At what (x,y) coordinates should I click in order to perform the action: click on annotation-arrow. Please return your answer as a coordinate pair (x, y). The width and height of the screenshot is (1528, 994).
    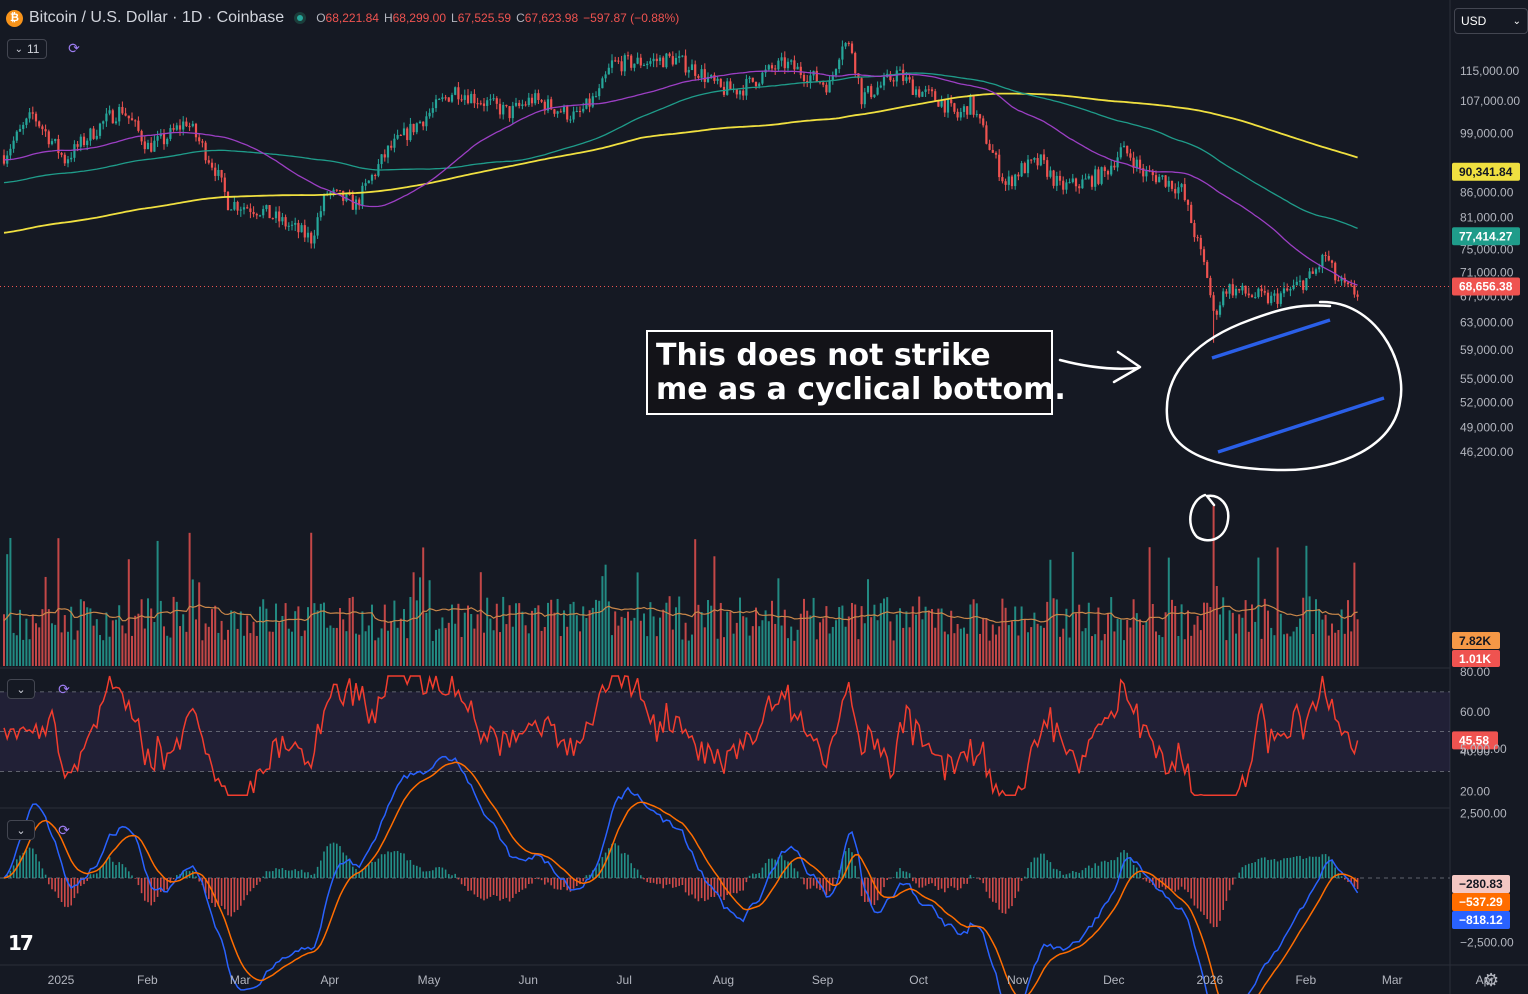
    Looking at the image, I should click on (1099, 364).